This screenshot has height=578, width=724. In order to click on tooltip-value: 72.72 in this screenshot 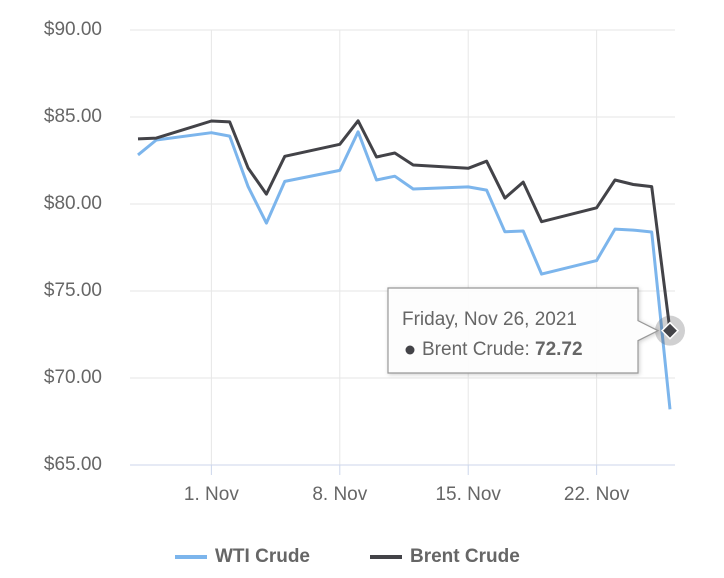, I will do `click(559, 349)`.